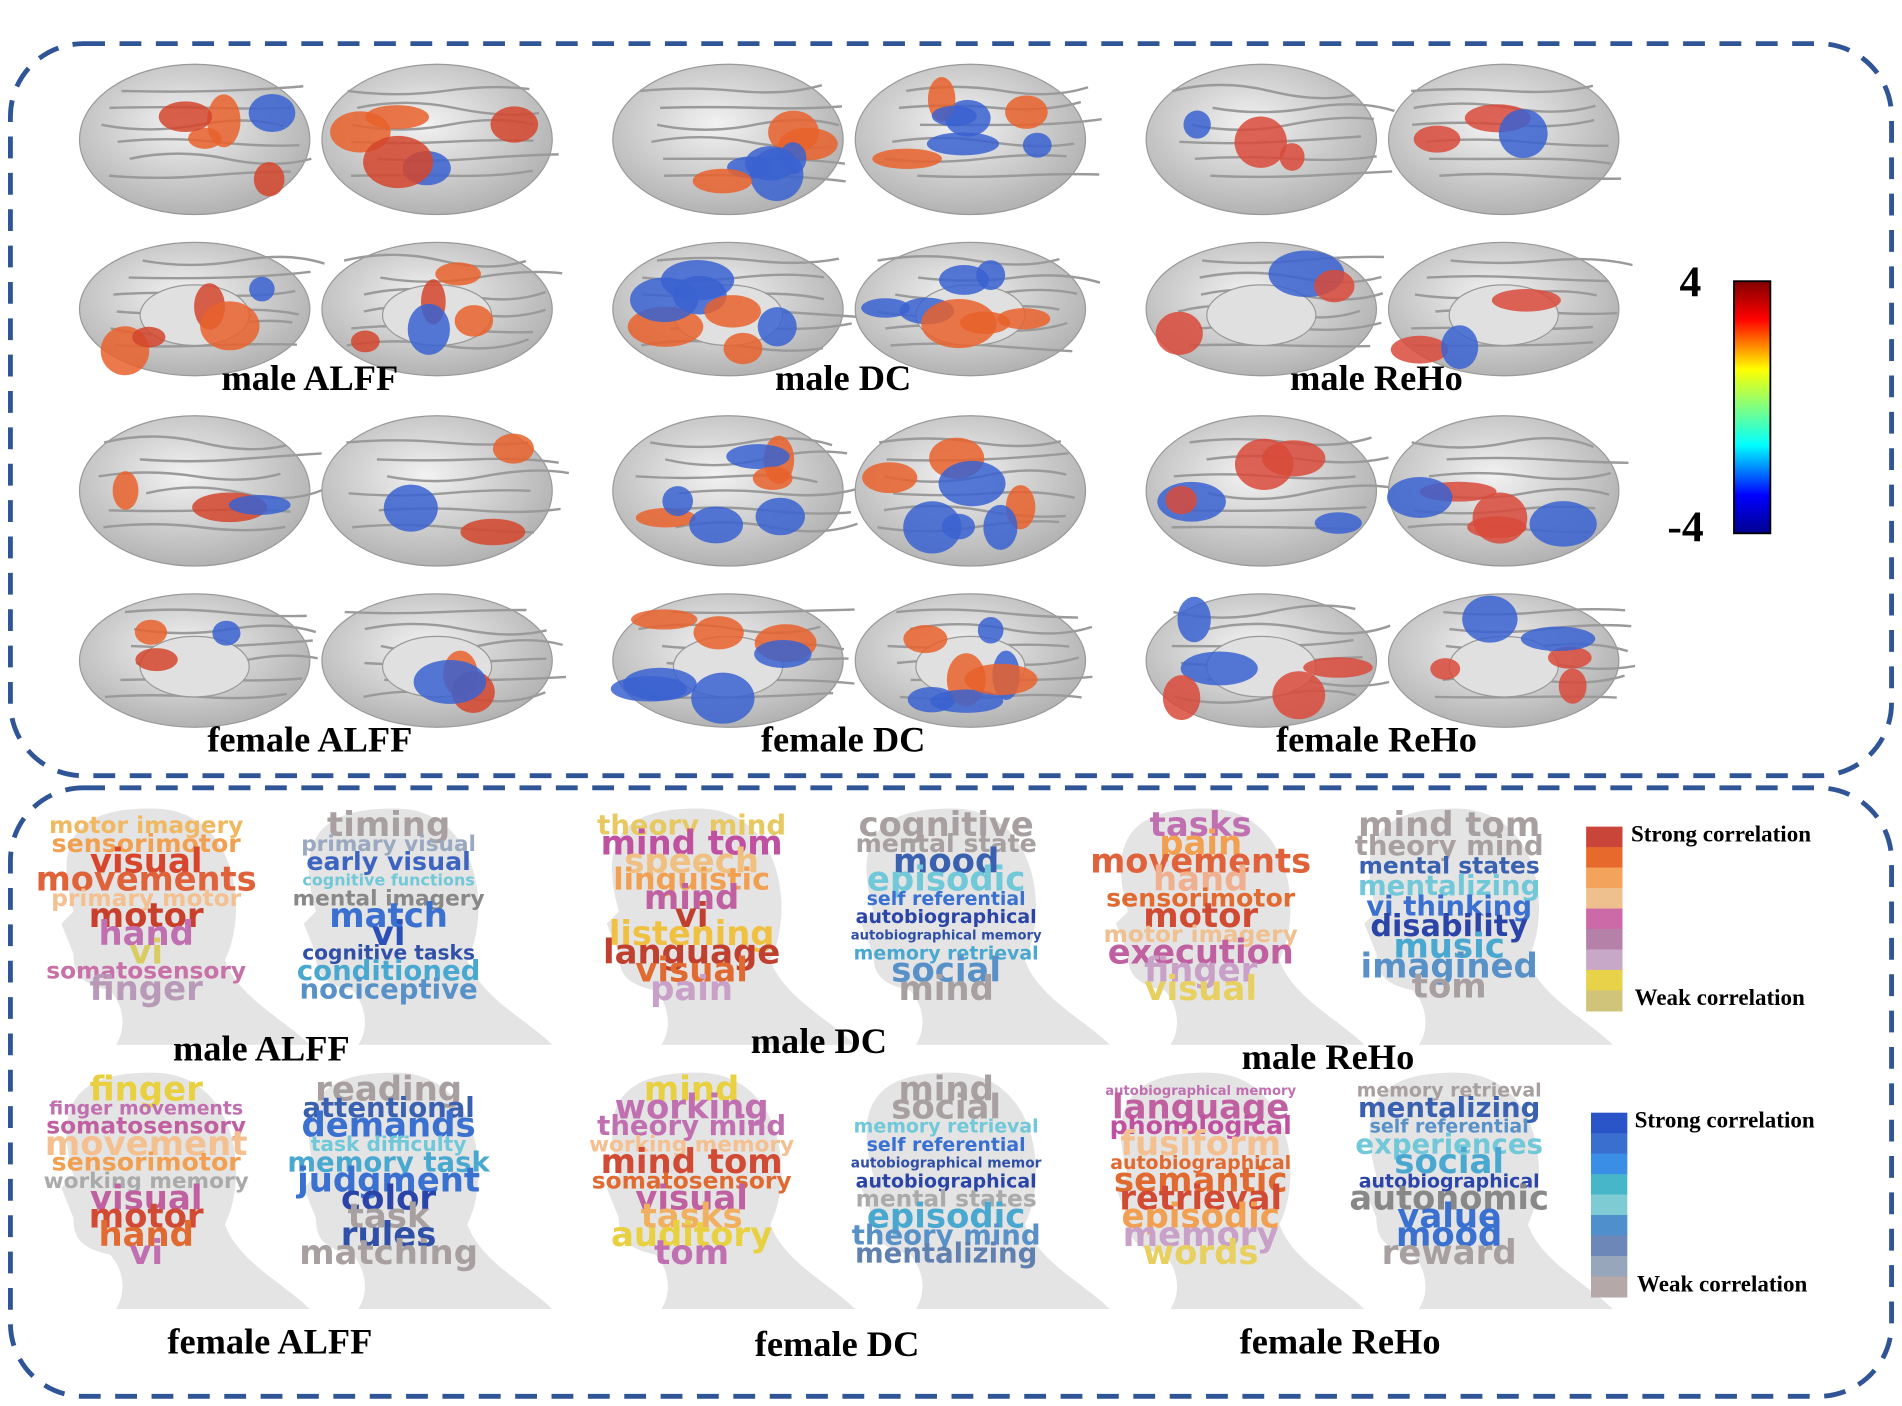 This screenshot has height=1406, width=1902. I want to click on cloud-word: mind, so click(691, 898).